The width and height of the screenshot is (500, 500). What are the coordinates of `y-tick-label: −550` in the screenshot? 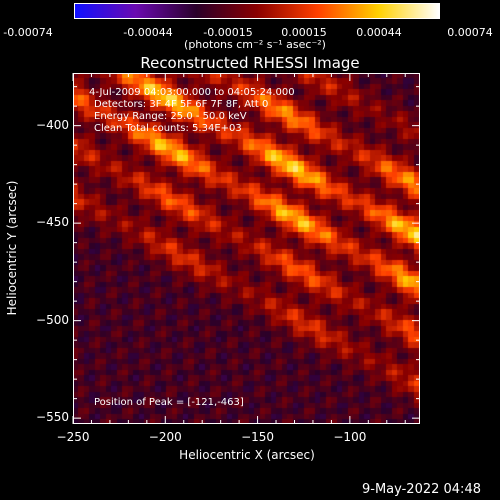 It's located at (52, 417).